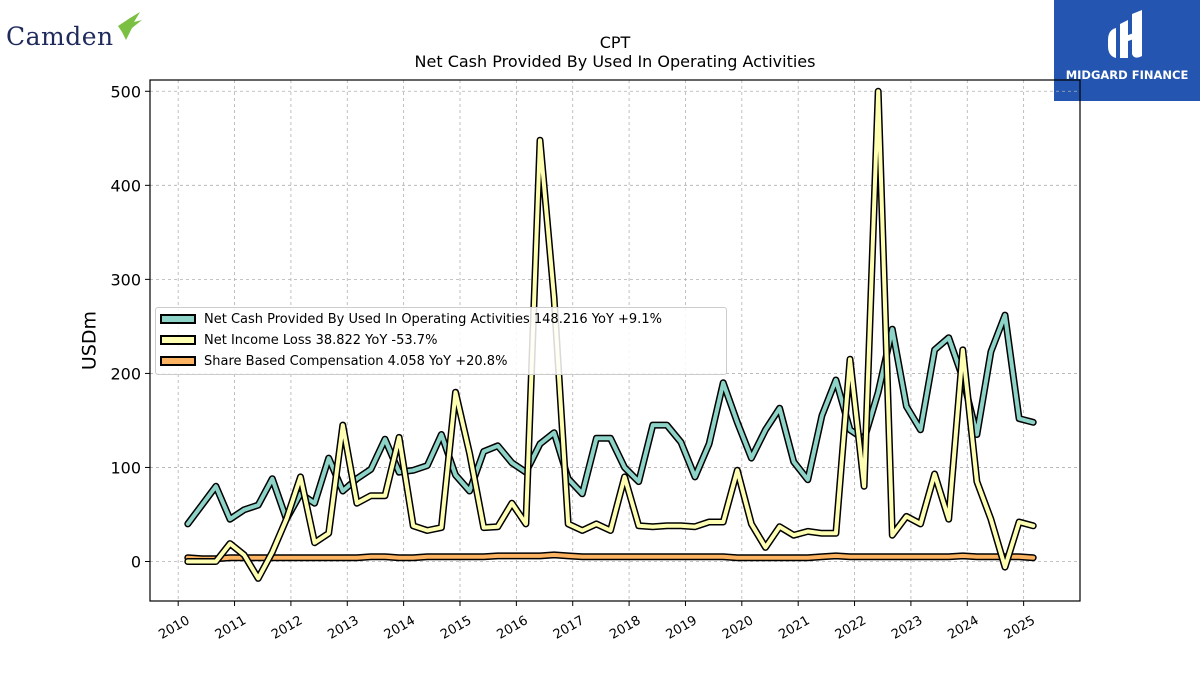 The height and width of the screenshot is (675, 1200). Describe the element at coordinates (125, 91) in the screenshot. I see `y-tick-label: 500` at that location.